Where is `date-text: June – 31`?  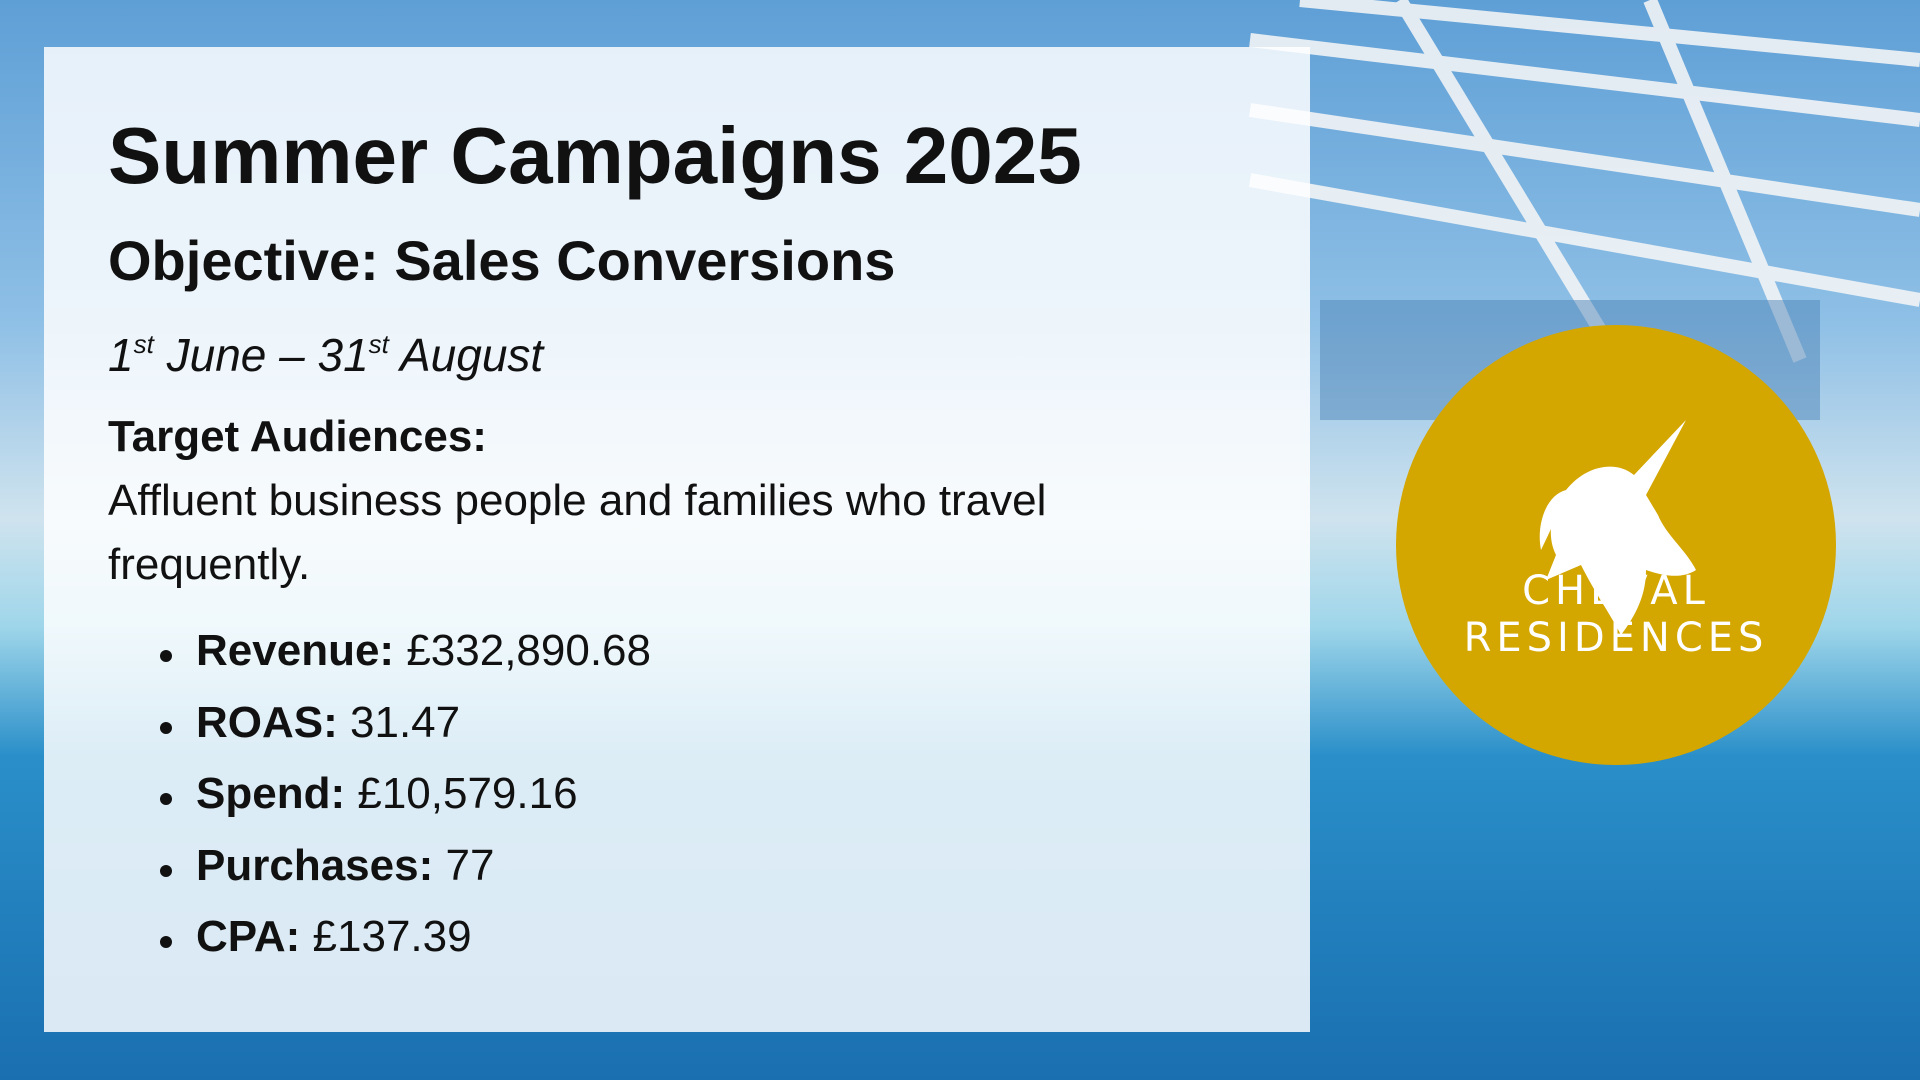 date-text: June – 31 is located at coordinates (261, 355).